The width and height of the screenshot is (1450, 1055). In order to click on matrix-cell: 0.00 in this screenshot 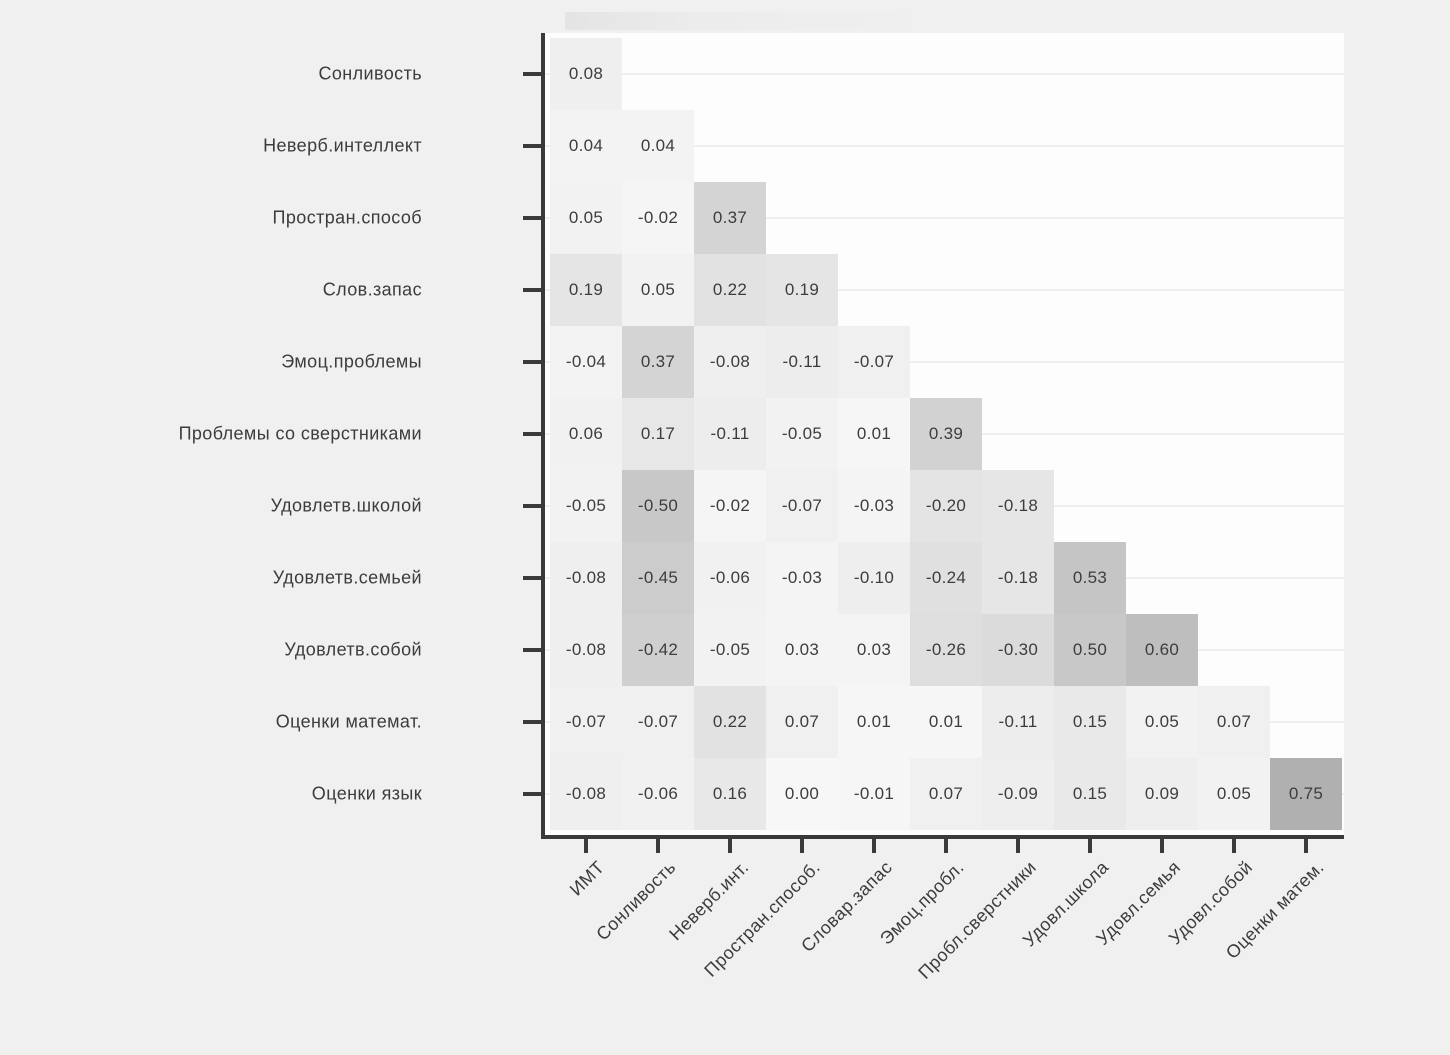, I will do `click(802, 794)`.